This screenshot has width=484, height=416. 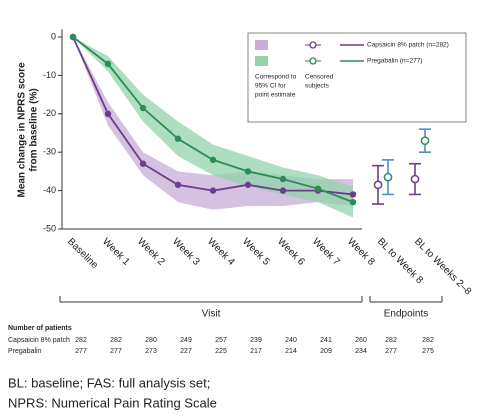 What do you see at coordinates (256, 351) in the screenshot?
I see `table-cell: 217` at bounding box center [256, 351].